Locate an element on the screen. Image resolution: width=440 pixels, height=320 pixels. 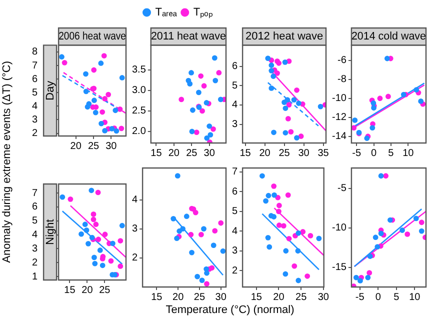
x-axis-title: Temperature (°C) (normal) is located at coordinates (230, 310).